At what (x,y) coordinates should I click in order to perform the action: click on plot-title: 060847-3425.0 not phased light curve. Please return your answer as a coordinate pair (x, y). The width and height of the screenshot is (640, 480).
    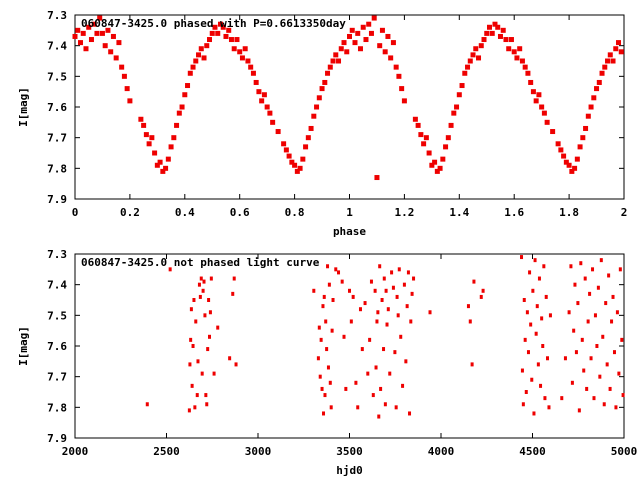
    Looking at the image, I should click on (200, 262).